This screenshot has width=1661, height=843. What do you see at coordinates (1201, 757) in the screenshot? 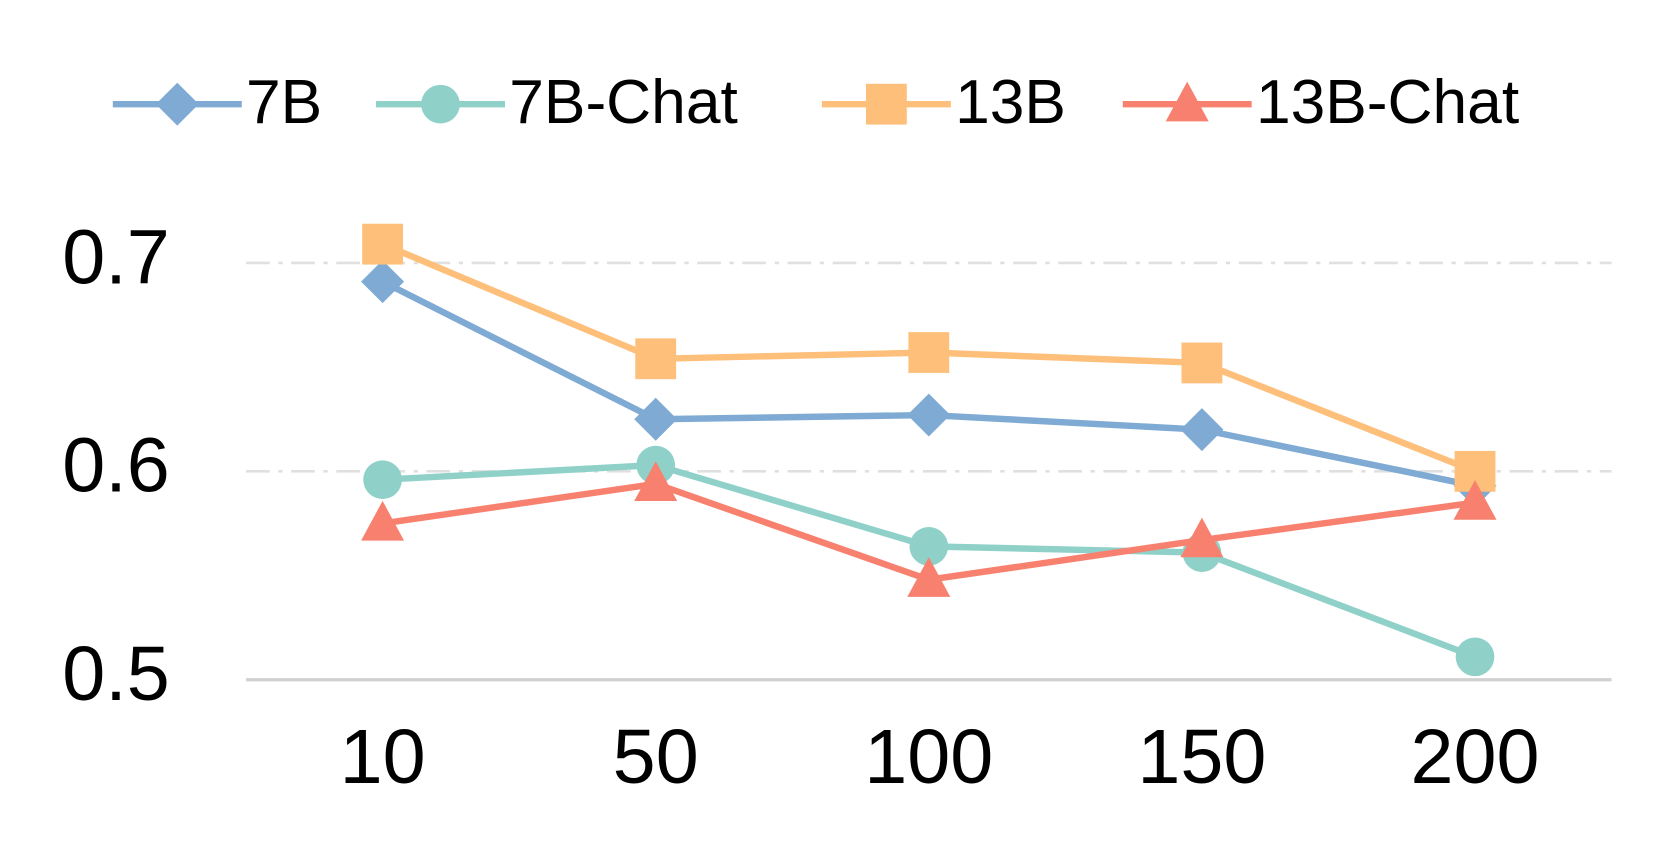
I see `x-tick-label: 150` at bounding box center [1201, 757].